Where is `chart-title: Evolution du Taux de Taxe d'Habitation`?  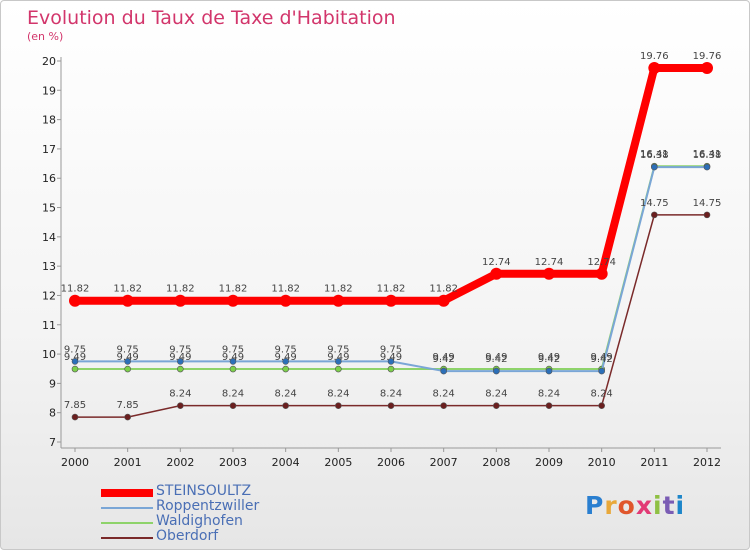
chart-title: Evolution du Taux de Taxe d'Habitation is located at coordinates (211, 18).